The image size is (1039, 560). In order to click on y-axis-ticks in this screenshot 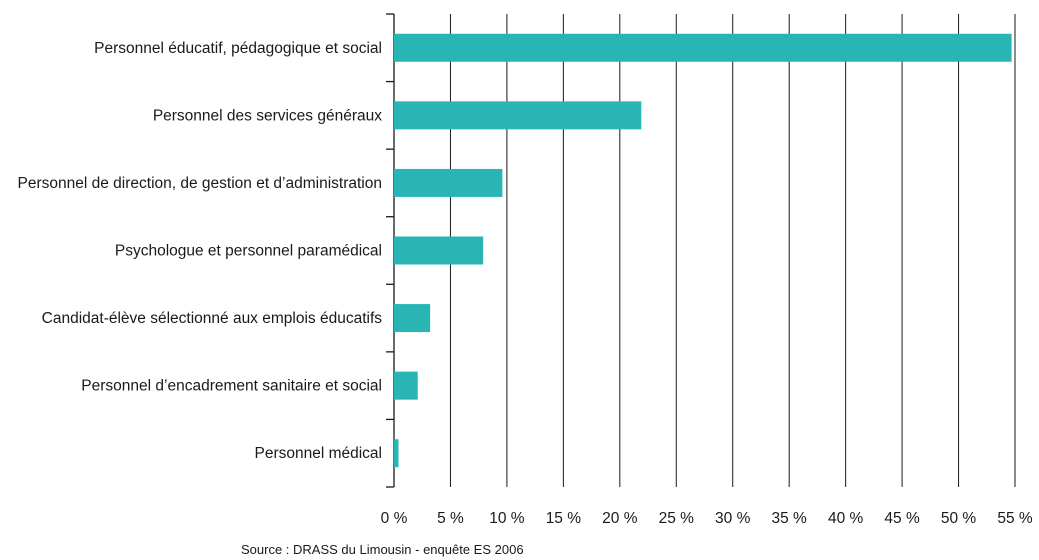, I will do `click(390, 250)`.